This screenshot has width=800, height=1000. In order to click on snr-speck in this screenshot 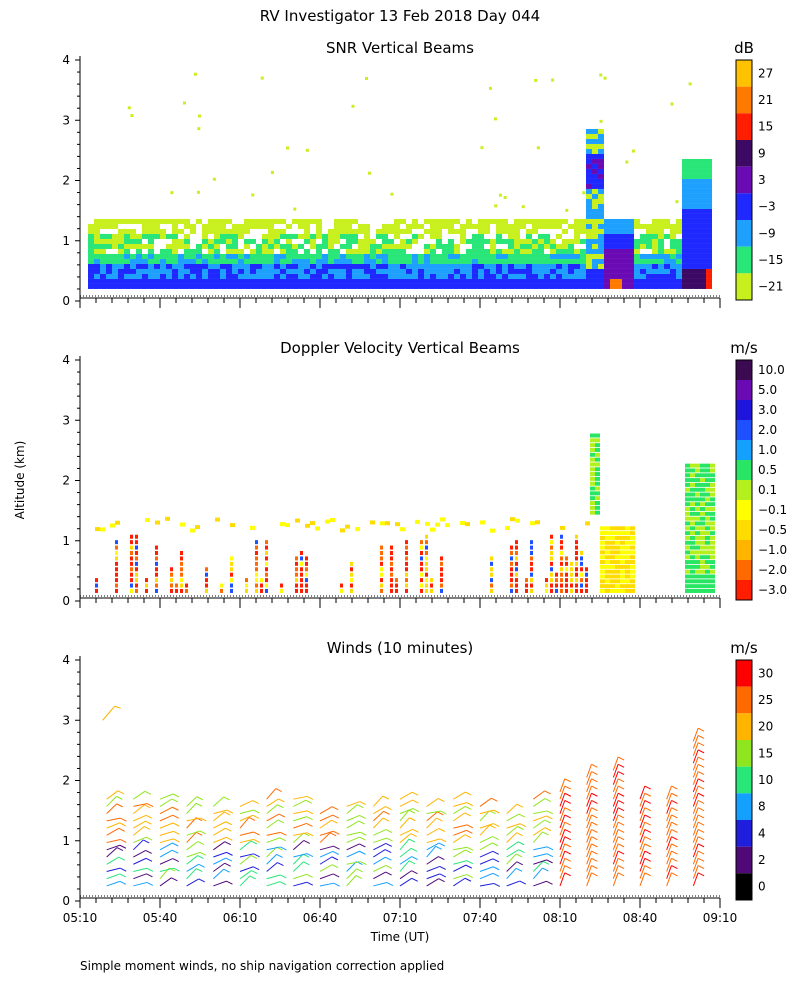, I will do `click(500, 195)`.